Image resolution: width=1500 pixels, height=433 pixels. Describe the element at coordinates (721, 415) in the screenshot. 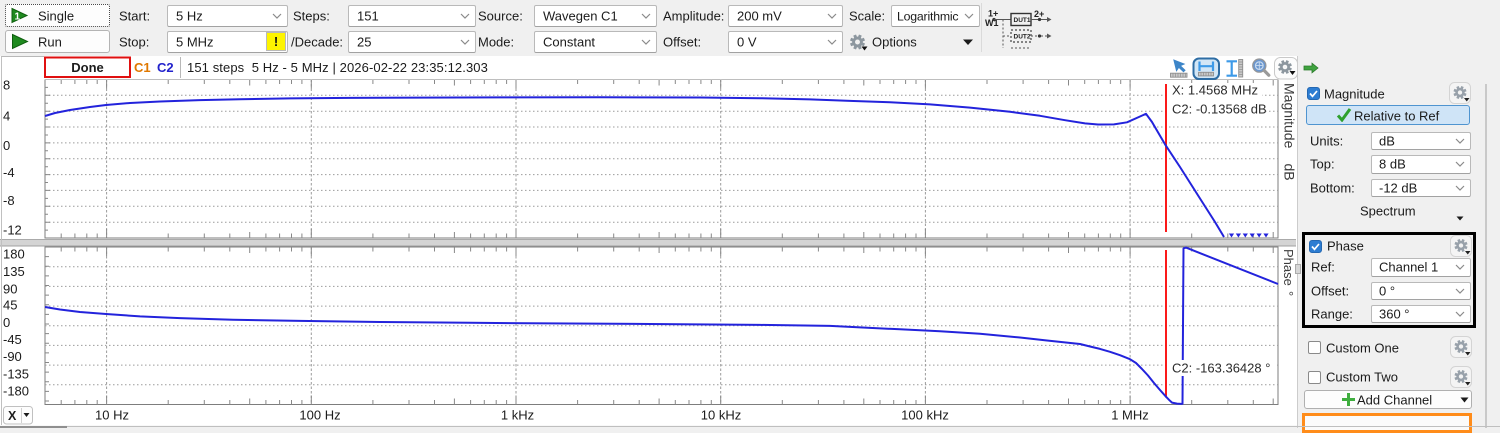

I see `svg-text: 10 kHz` at that location.